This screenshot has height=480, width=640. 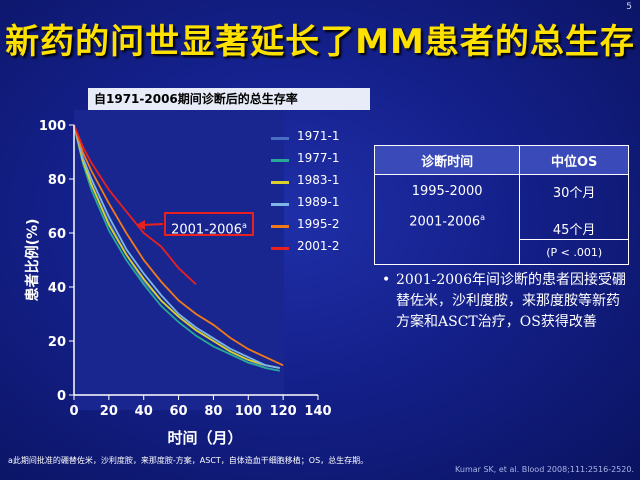 I want to click on header-diagnosis-period: 诊断时间, so click(x=447, y=160).